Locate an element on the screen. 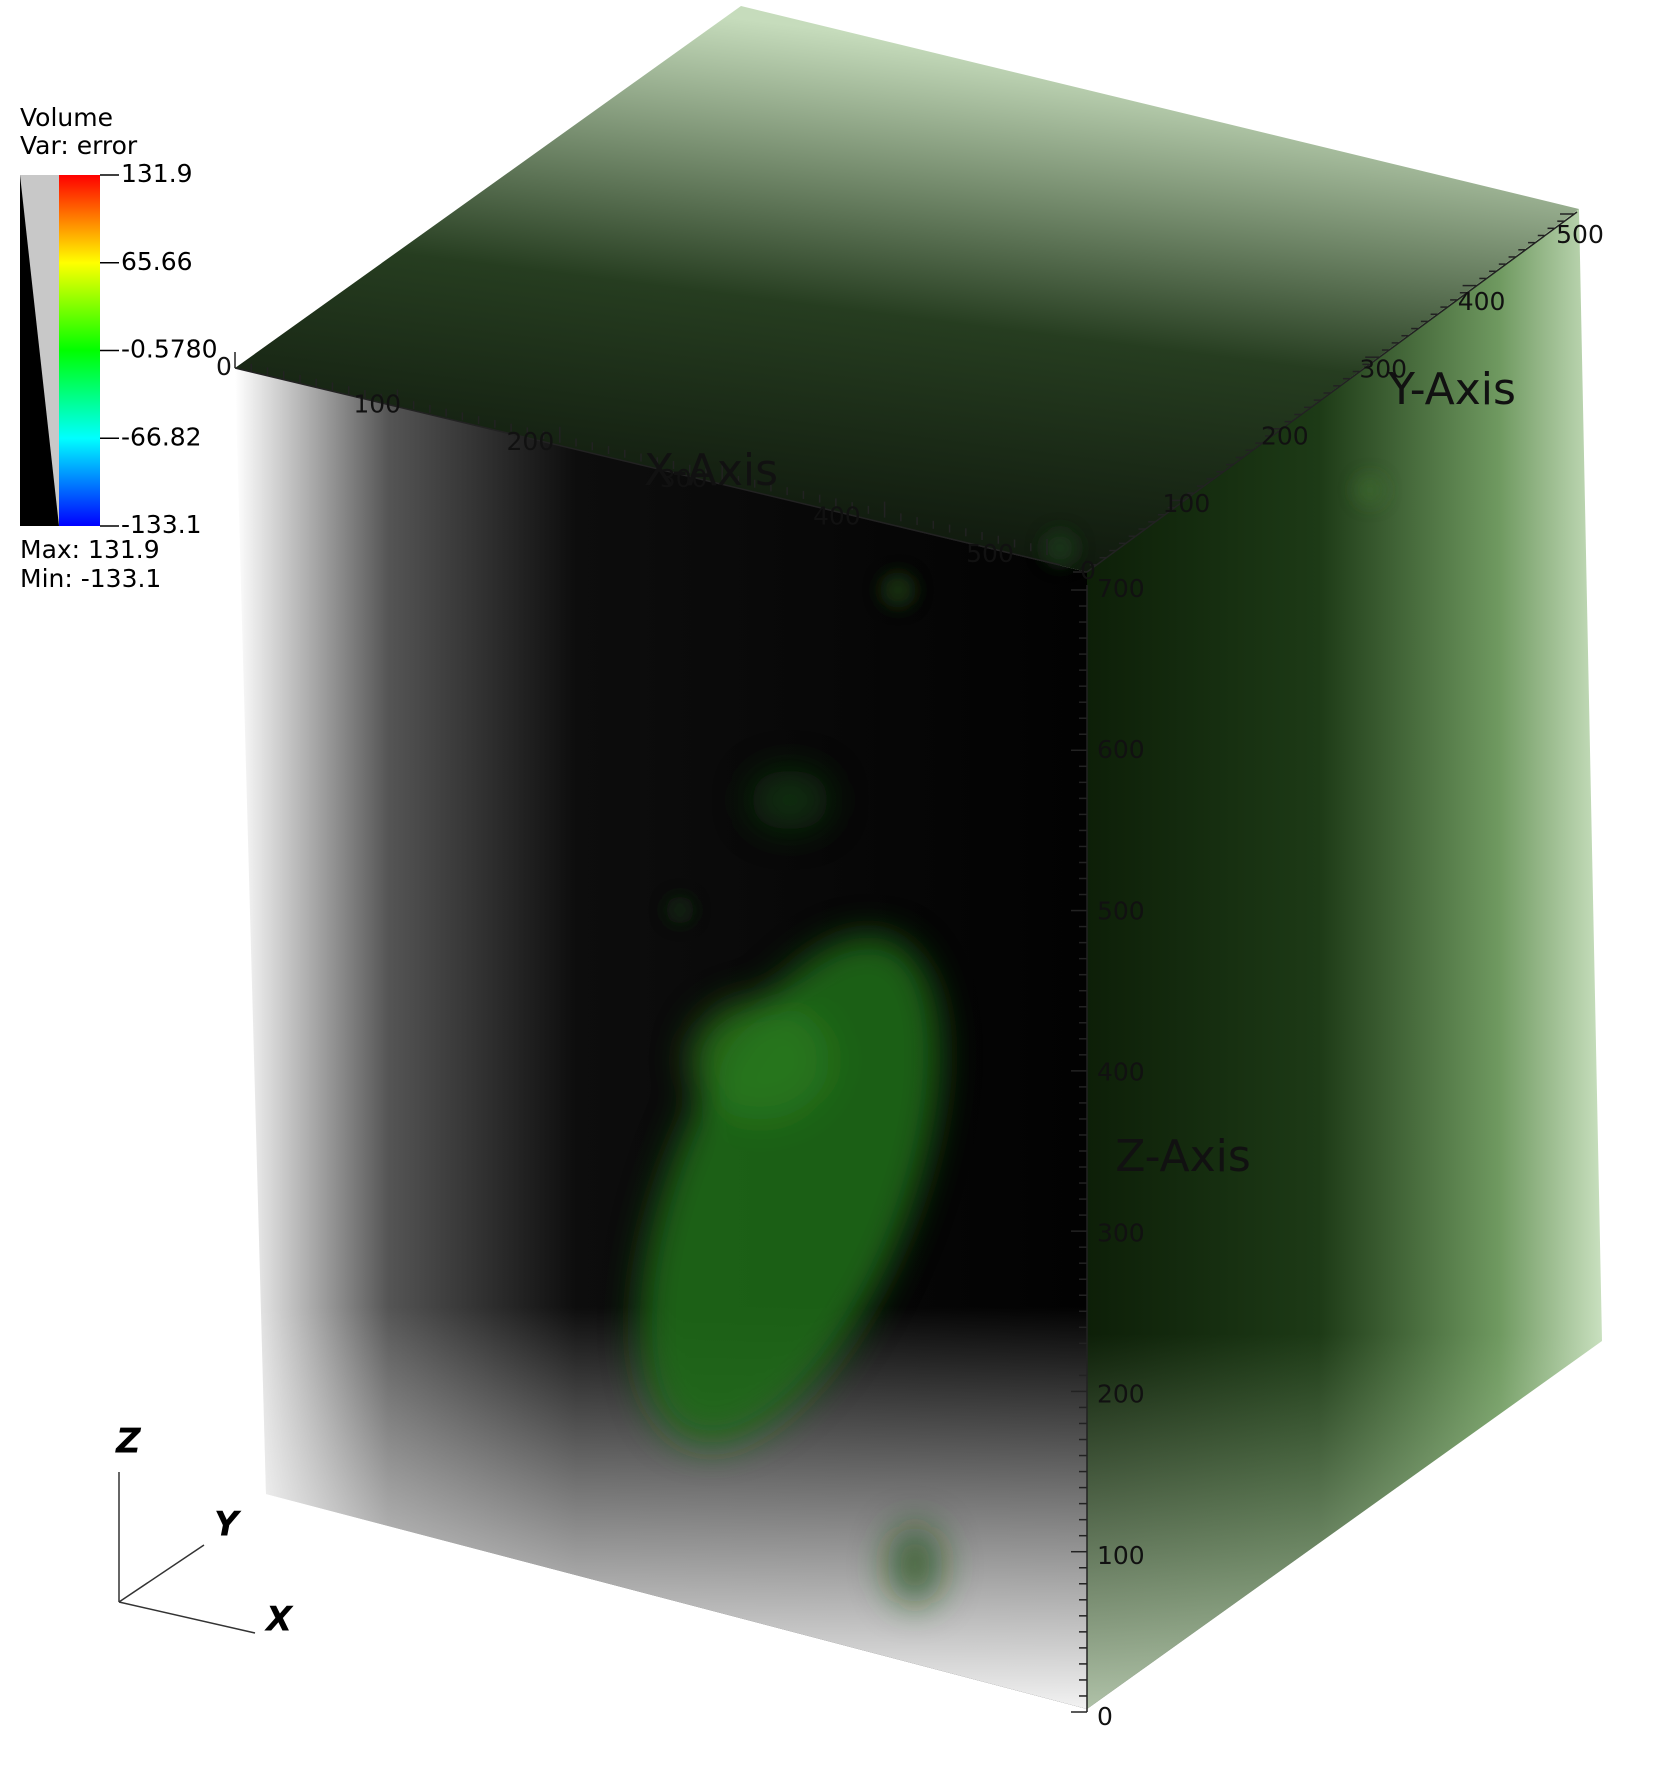 The height and width of the screenshot is (1774, 1664). triad: Z Y X is located at coordinates (204, 1531).